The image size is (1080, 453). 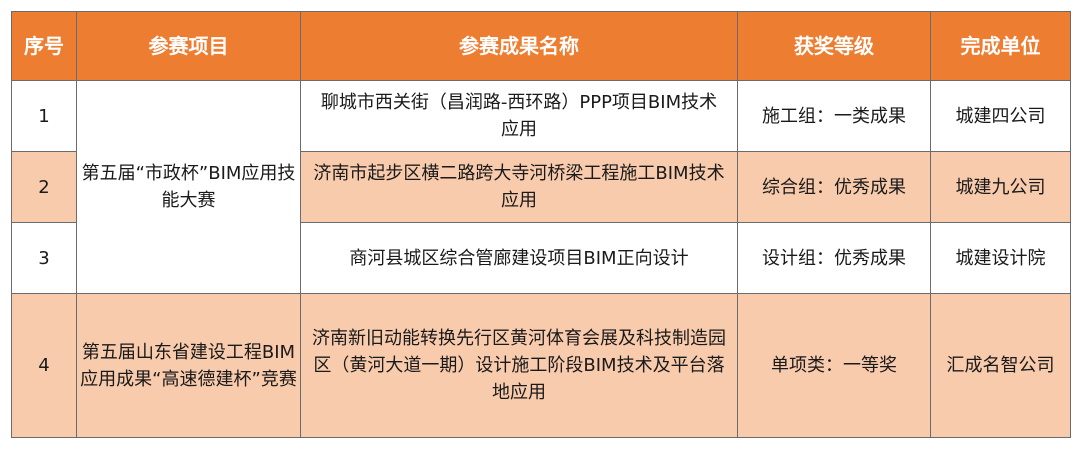 What do you see at coordinates (188, 46) in the screenshot?
I see `header-project: 参赛项目` at bounding box center [188, 46].